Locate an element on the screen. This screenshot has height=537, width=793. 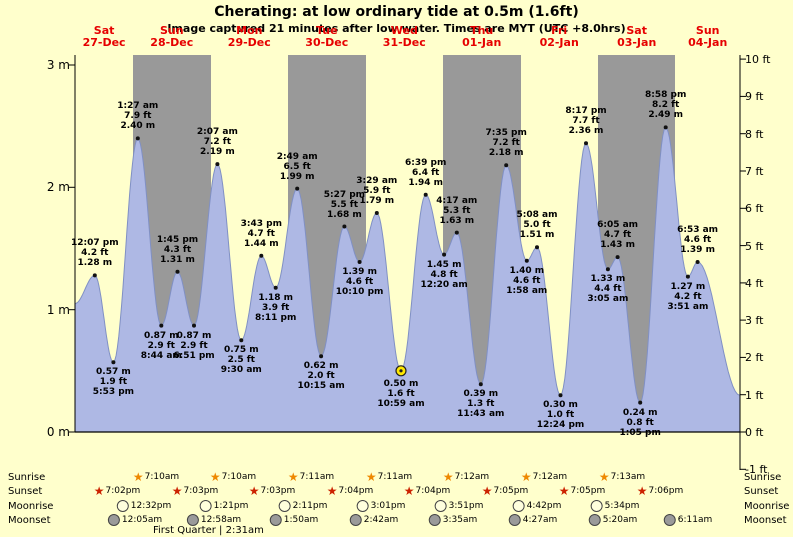
moonrise-time: 5:34pm is located at coordinates (622, 505).